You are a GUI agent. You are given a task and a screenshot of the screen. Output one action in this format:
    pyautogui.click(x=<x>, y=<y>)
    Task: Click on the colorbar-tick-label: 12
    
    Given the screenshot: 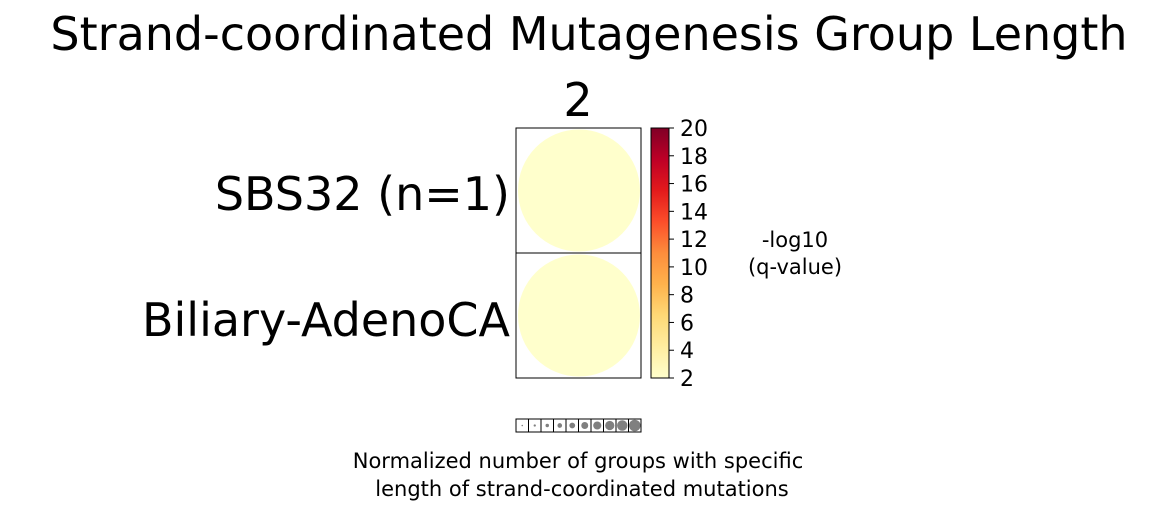 What is the action you would take?
    pyautogui.click(x=694, y=240)
    